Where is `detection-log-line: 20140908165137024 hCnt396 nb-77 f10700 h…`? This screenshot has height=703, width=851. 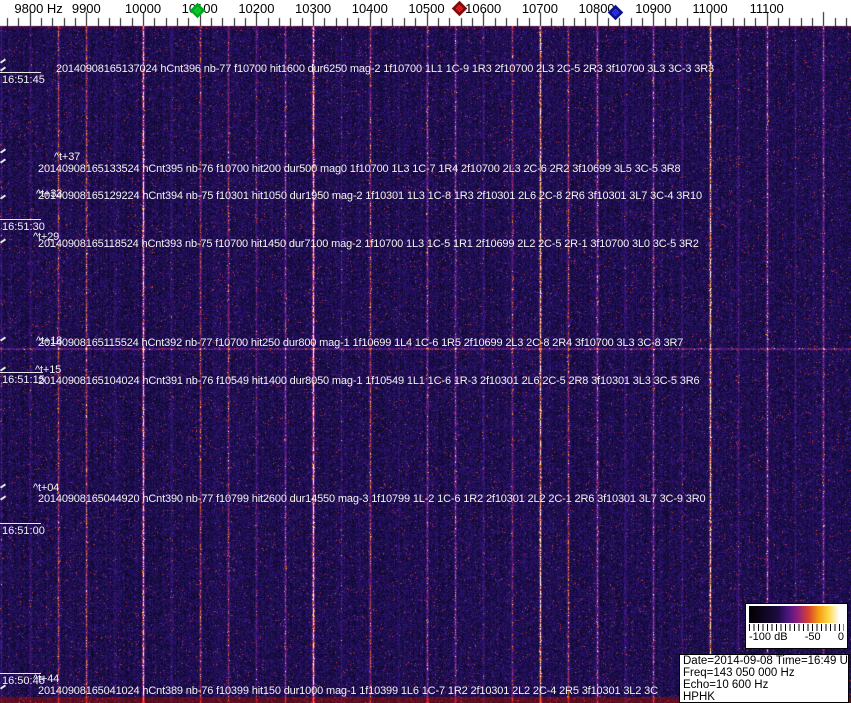
detection-log-line: 20140908165137024 hCnt396 nb-77 f10700 h… is located at coordinates (385, 69).